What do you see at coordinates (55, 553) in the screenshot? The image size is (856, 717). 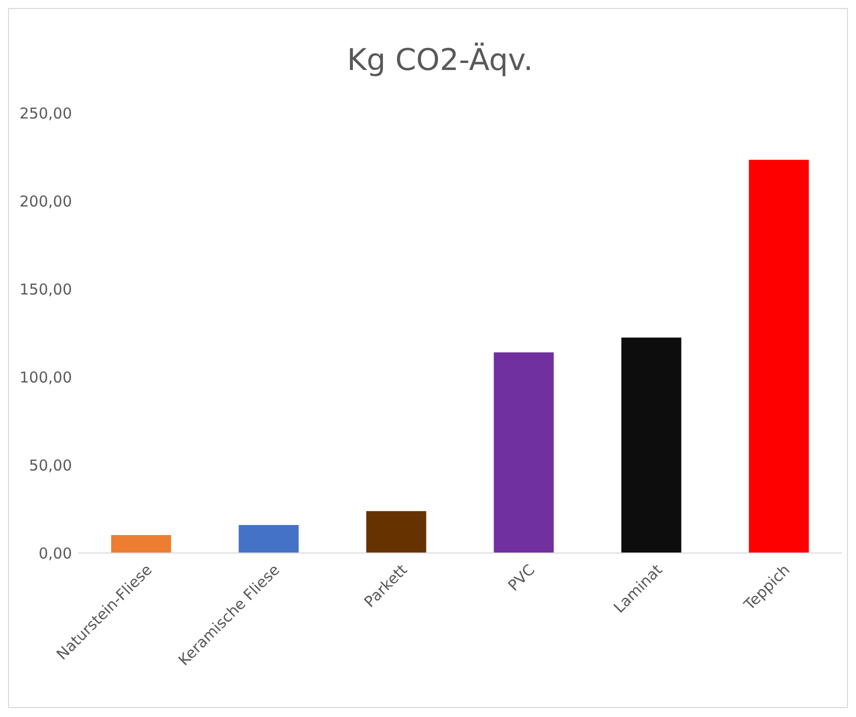 I see `y-tick-label: 0,00` at bounding box center [55, 553].